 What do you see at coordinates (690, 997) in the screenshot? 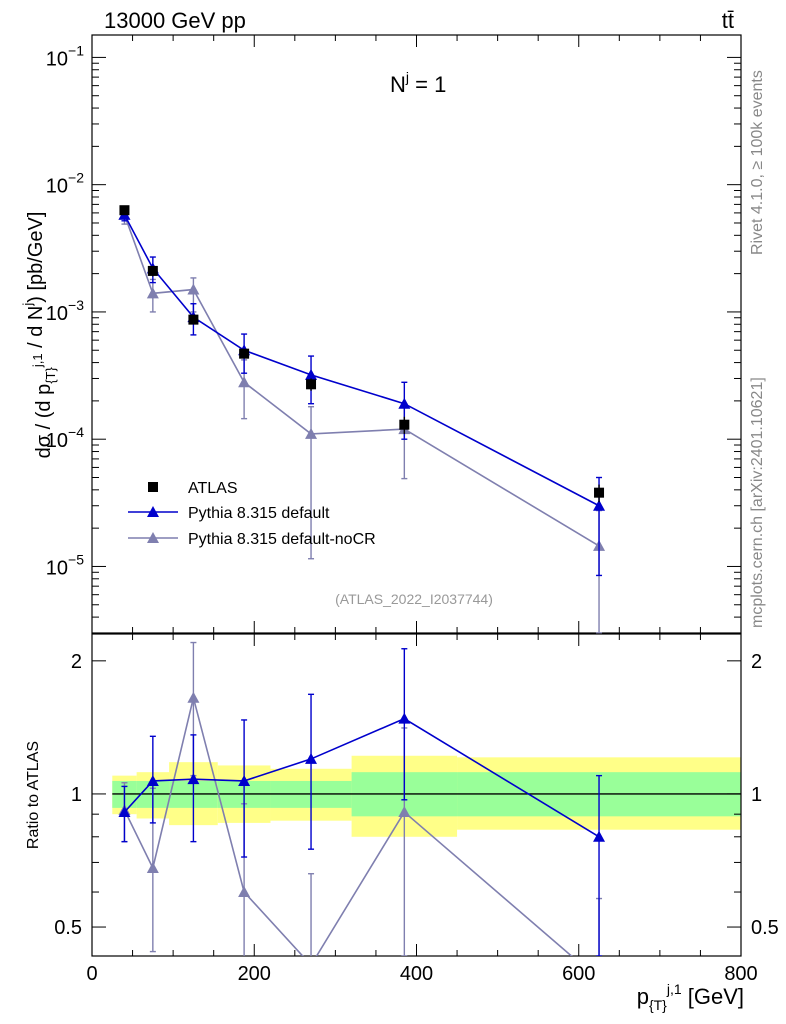
I see `x-axis-label: p{T}j,1 [GeV]` at bounding box center [690, 997].